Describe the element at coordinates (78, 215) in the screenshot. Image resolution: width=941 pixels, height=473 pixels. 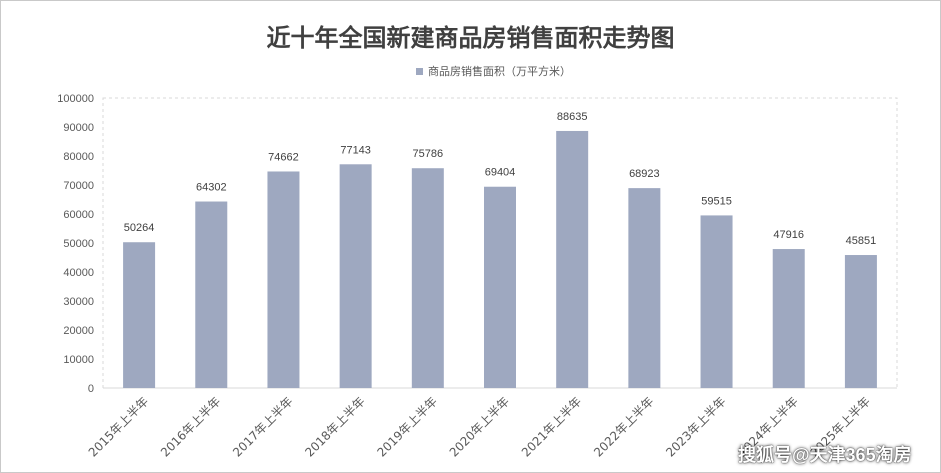
I see `y-tick-label: 60000` at that location.